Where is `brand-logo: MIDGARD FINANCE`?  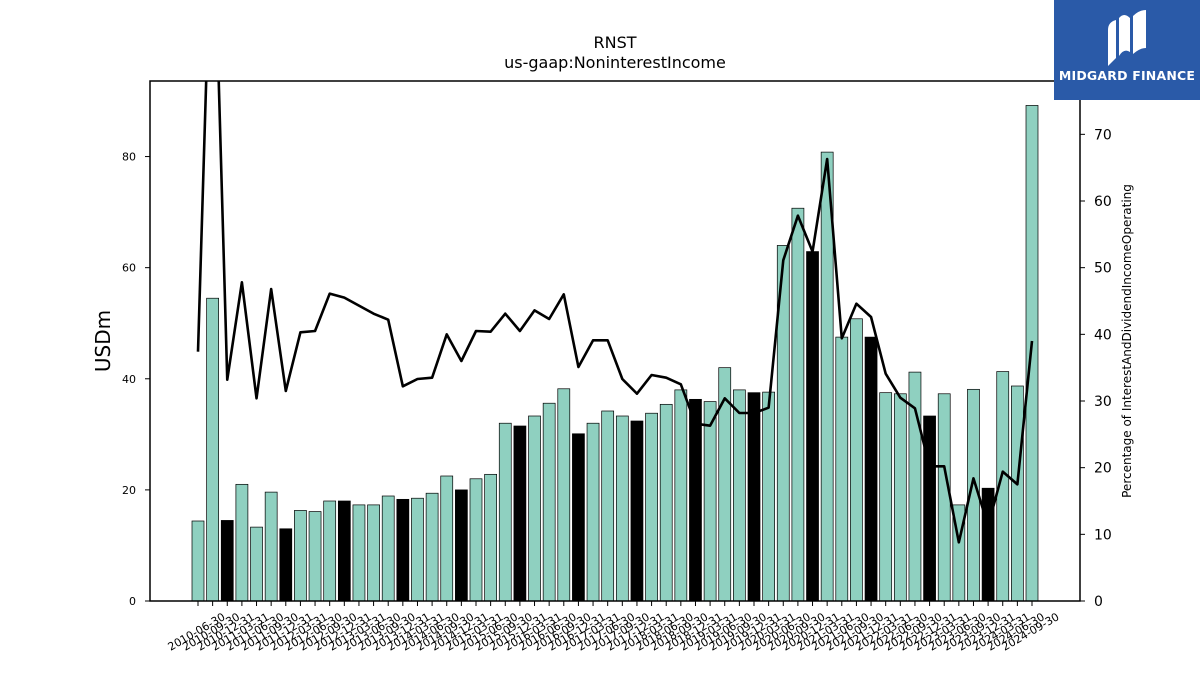
brand-logo: MIDGARD FINANCE is located at coordinates (1127, 50).